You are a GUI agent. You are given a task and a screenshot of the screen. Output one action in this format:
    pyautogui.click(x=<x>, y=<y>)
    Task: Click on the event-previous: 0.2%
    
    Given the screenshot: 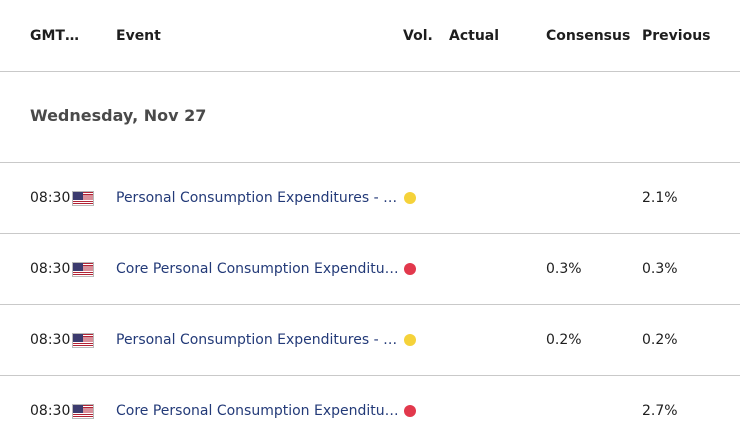 What is the action you would take?
    pyautogui.click(x=660, y=340)
    